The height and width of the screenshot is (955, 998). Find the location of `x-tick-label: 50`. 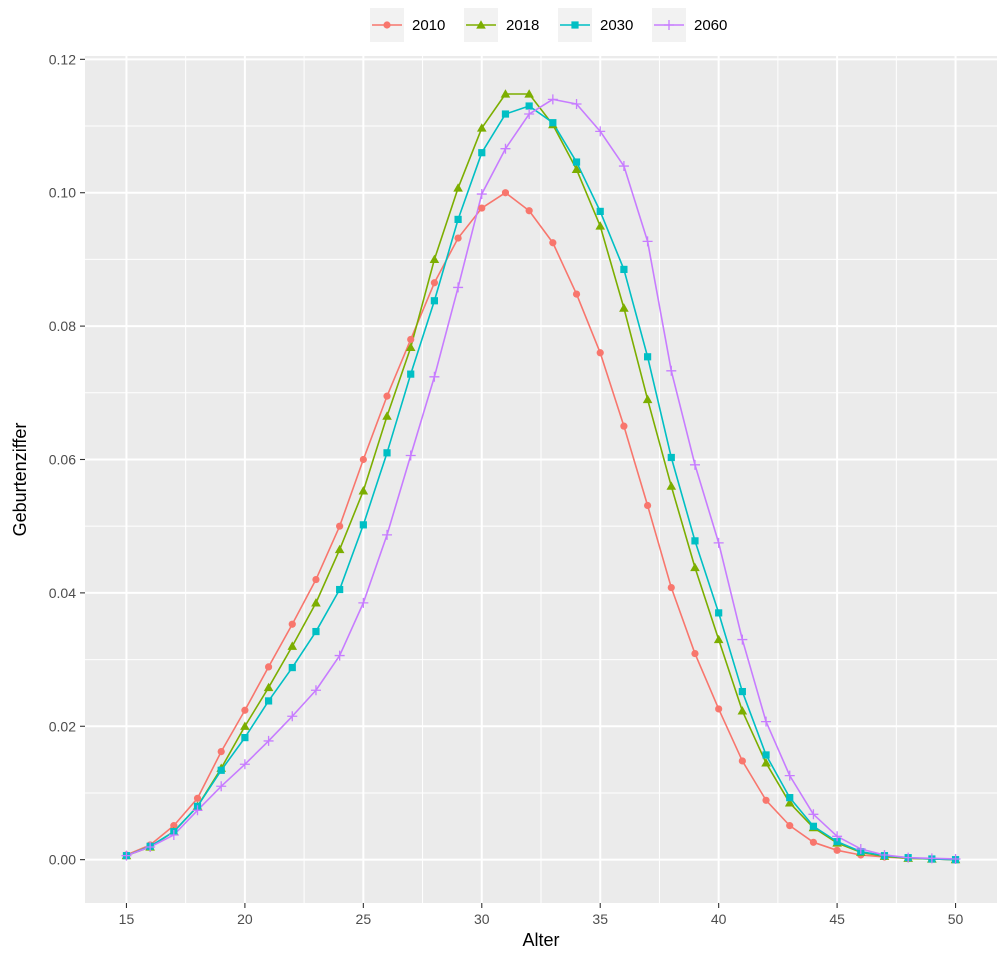

x-tick-label: 50 is located at coordinates (956, 919).